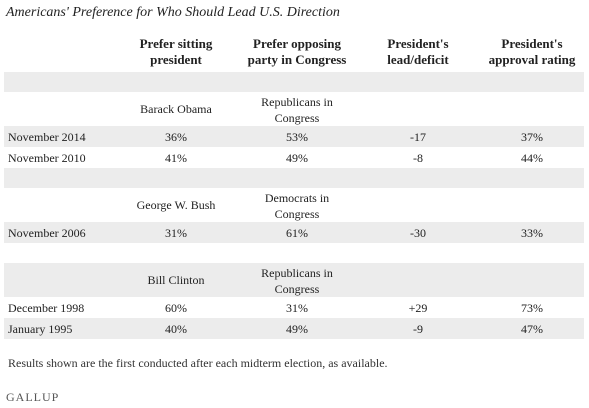  I want to click on cell: 37%, so click(532, 137).